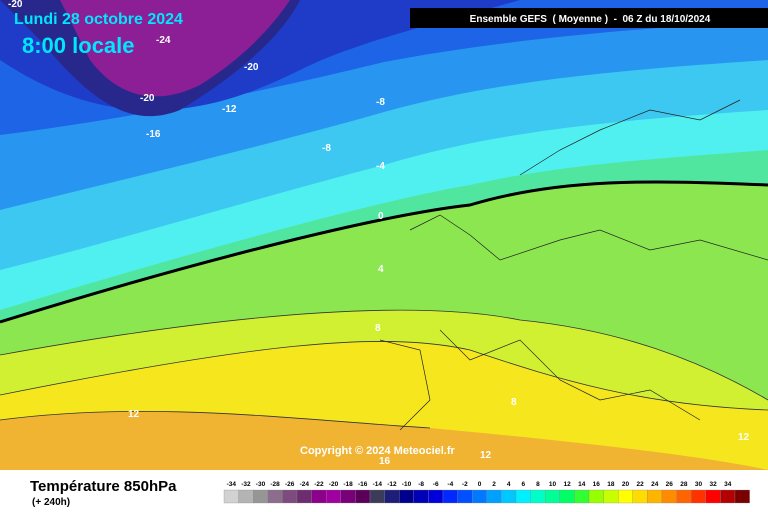 The image size is (768, 512). What do you see at coordinates (363, 484) in the screenshot?
I see `scale-label: -16` at bounding box center [363, 484].